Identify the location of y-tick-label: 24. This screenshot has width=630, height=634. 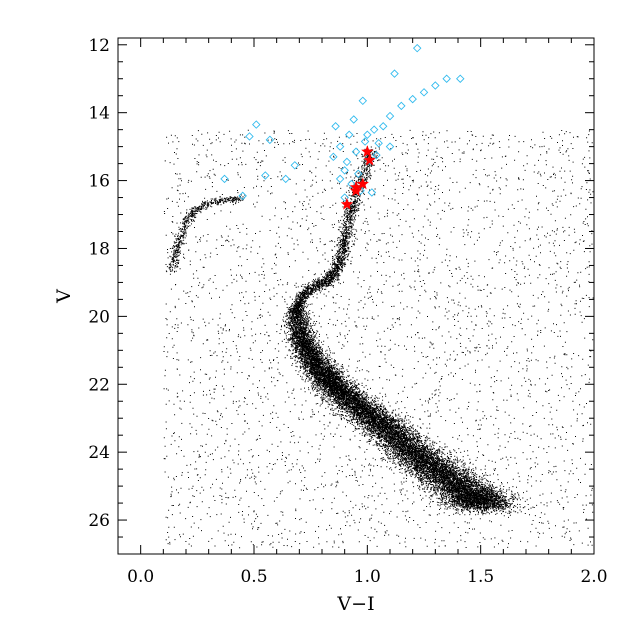
(99, 453).